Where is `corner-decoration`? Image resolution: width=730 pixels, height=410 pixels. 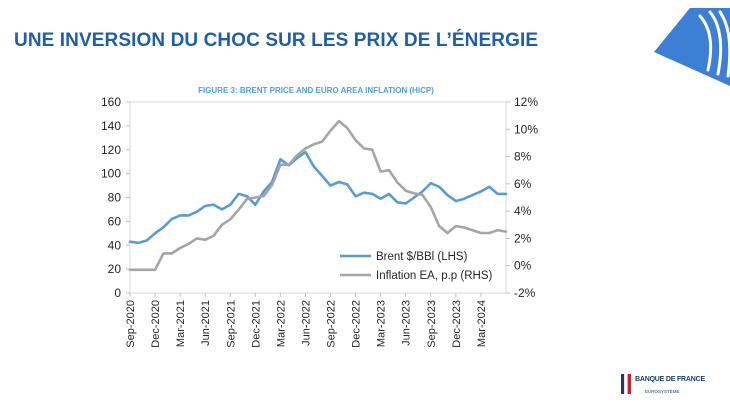 corner-decoration is located at coordinates (692, 47).